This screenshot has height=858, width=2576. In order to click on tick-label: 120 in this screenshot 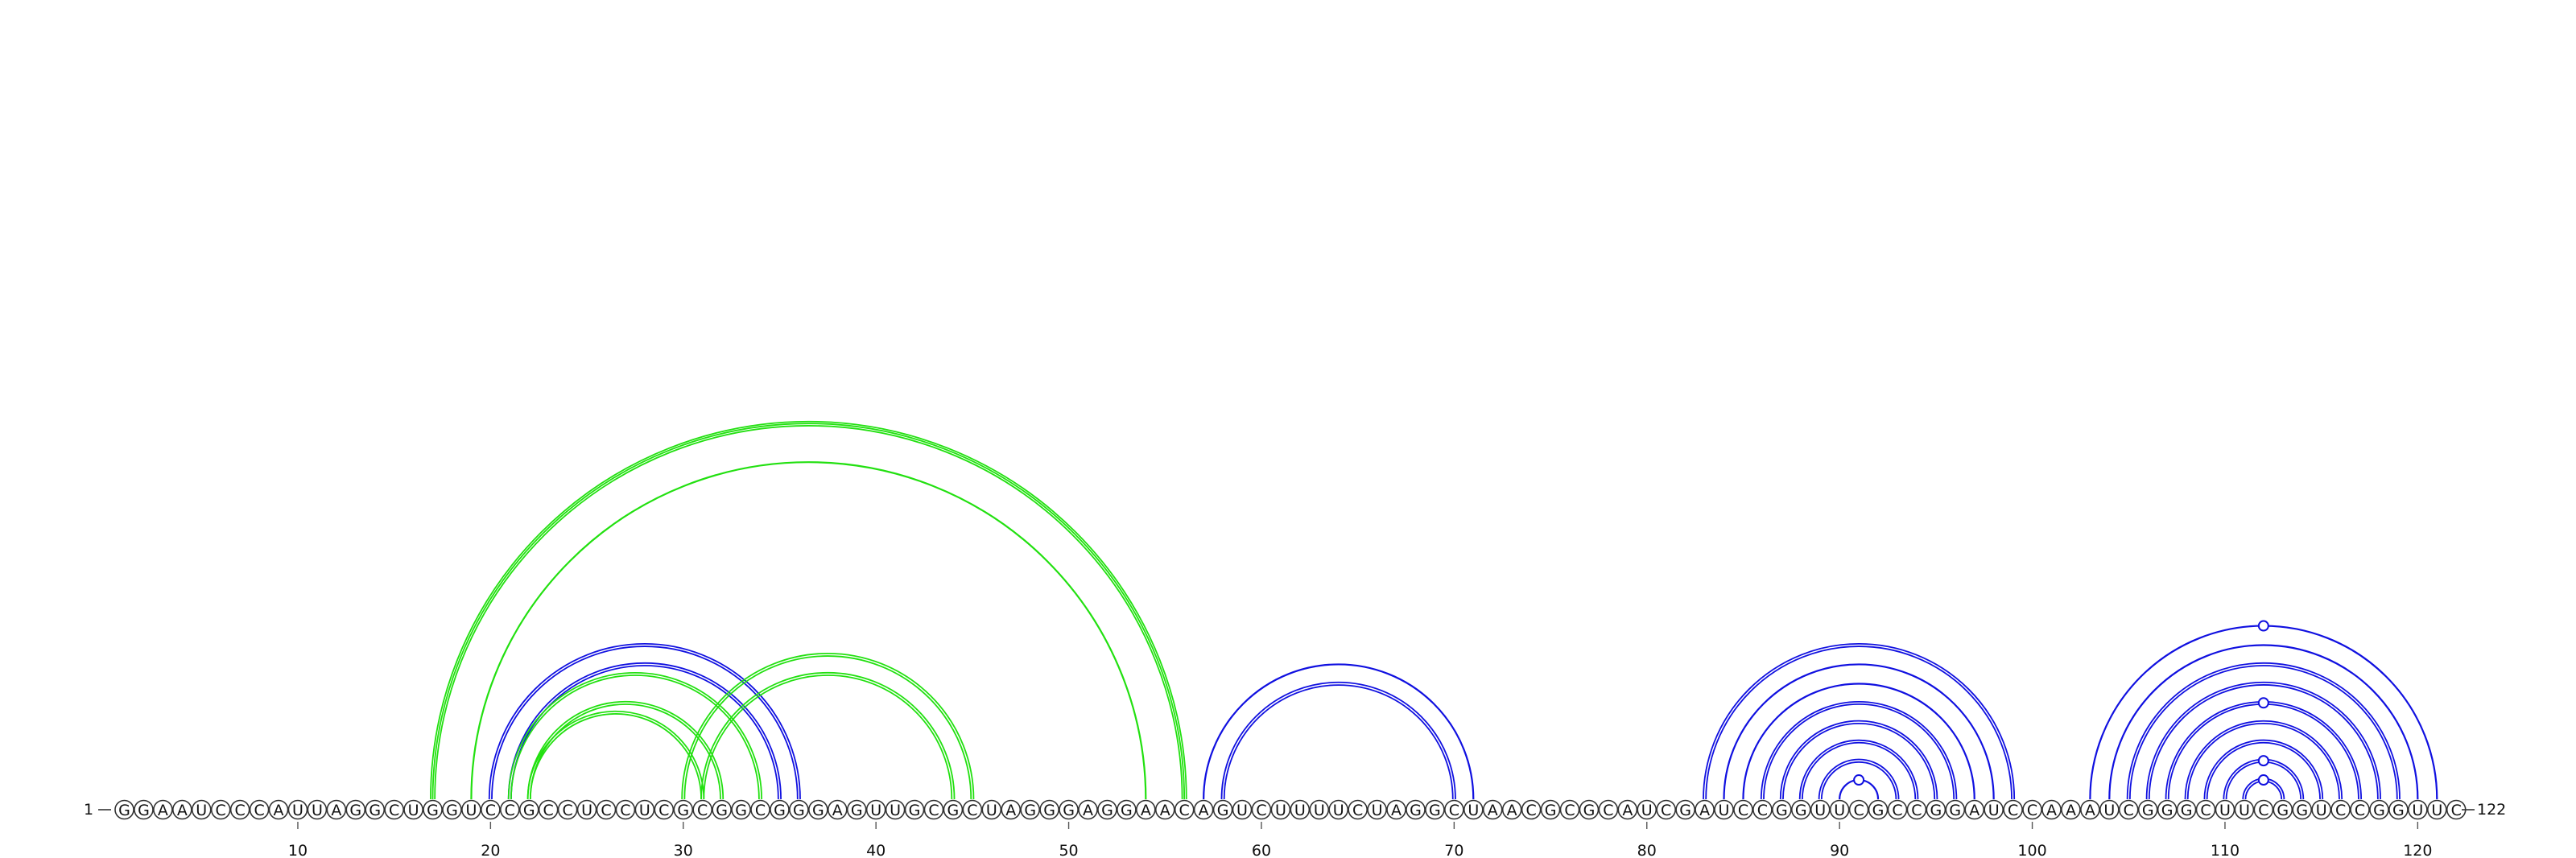, I will do `click(2417, 850)`.